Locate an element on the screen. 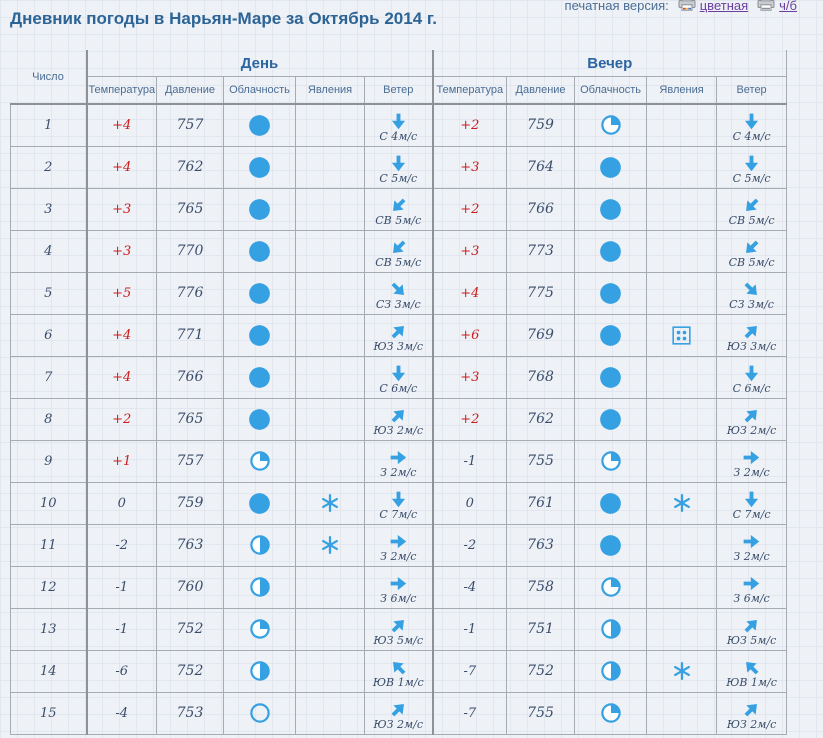 The height and width of the screenshot is (738, 823). wind-direction: СВ is located at coordinates (737, 262).